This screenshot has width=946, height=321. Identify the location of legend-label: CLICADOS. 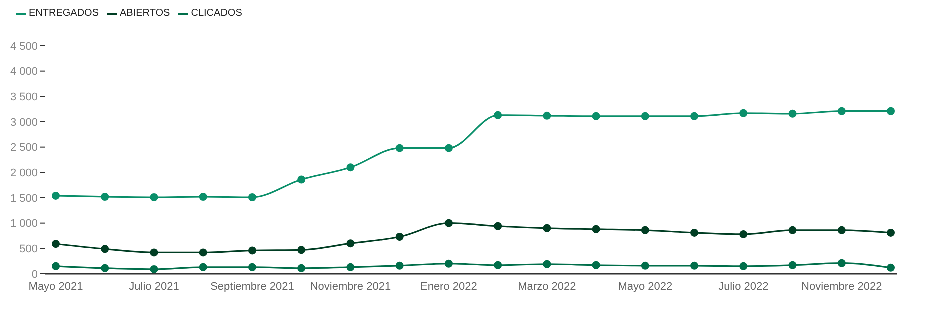
(216, 13).